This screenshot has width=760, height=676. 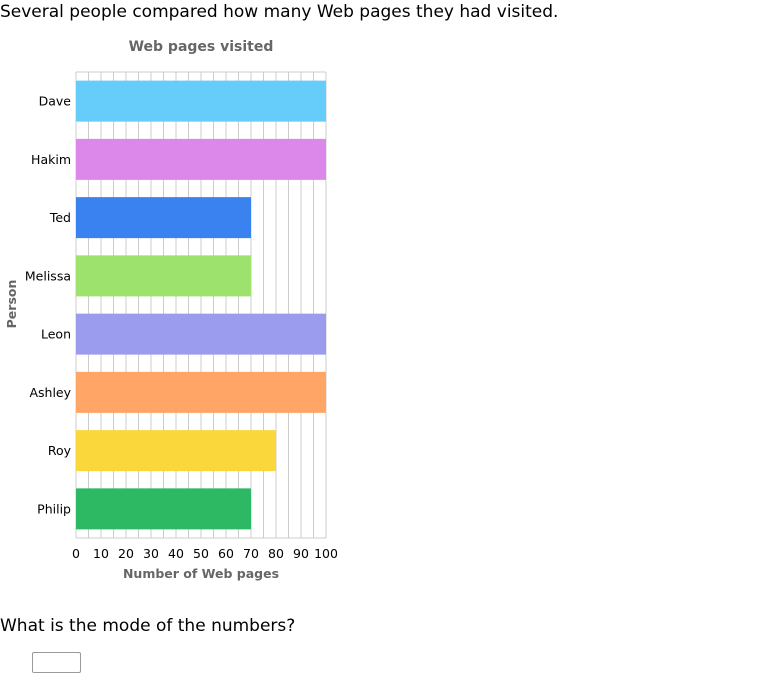 I want to click on x-tick-label: 70, so click(x=251, y=553).